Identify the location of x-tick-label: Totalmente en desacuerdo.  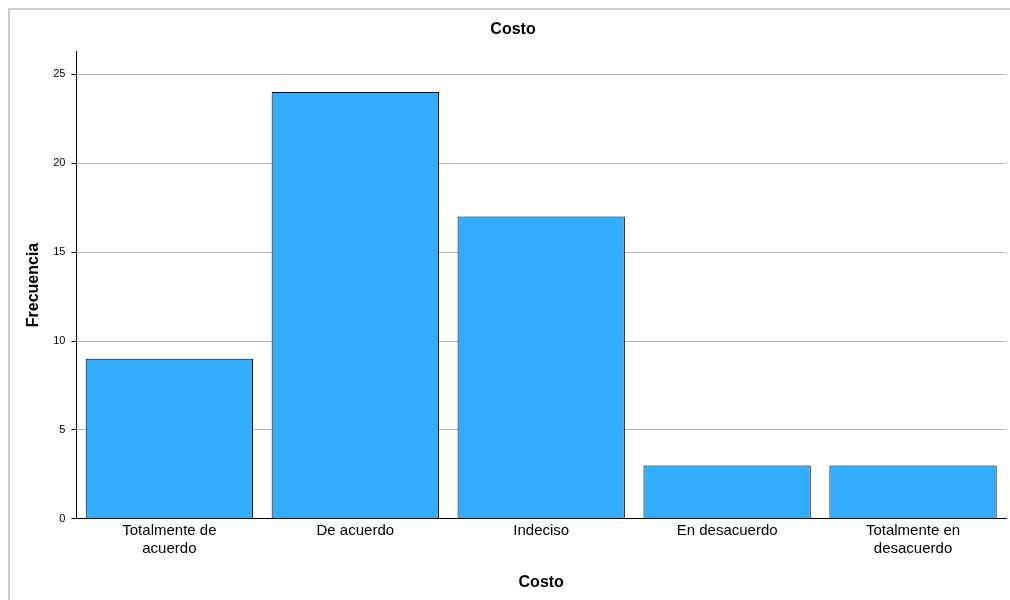
(913, 538).